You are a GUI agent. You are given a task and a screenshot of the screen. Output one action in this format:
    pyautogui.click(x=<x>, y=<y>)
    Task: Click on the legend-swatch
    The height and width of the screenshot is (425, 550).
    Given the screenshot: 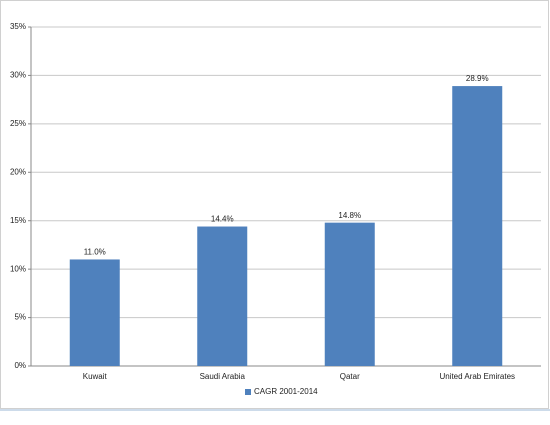 What is the action you would take?
    pyautogui.click(x=248, y=392)
    